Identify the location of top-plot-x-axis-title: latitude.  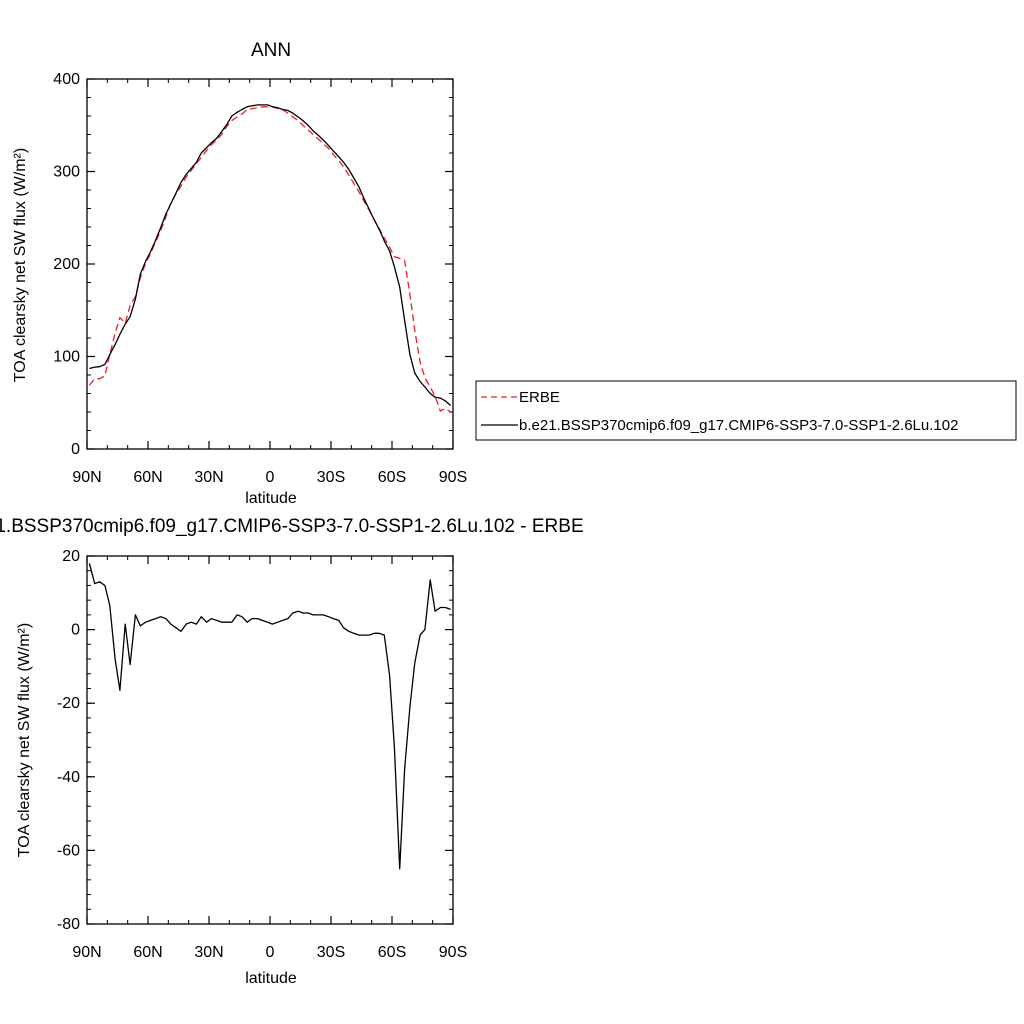
(271, 498).